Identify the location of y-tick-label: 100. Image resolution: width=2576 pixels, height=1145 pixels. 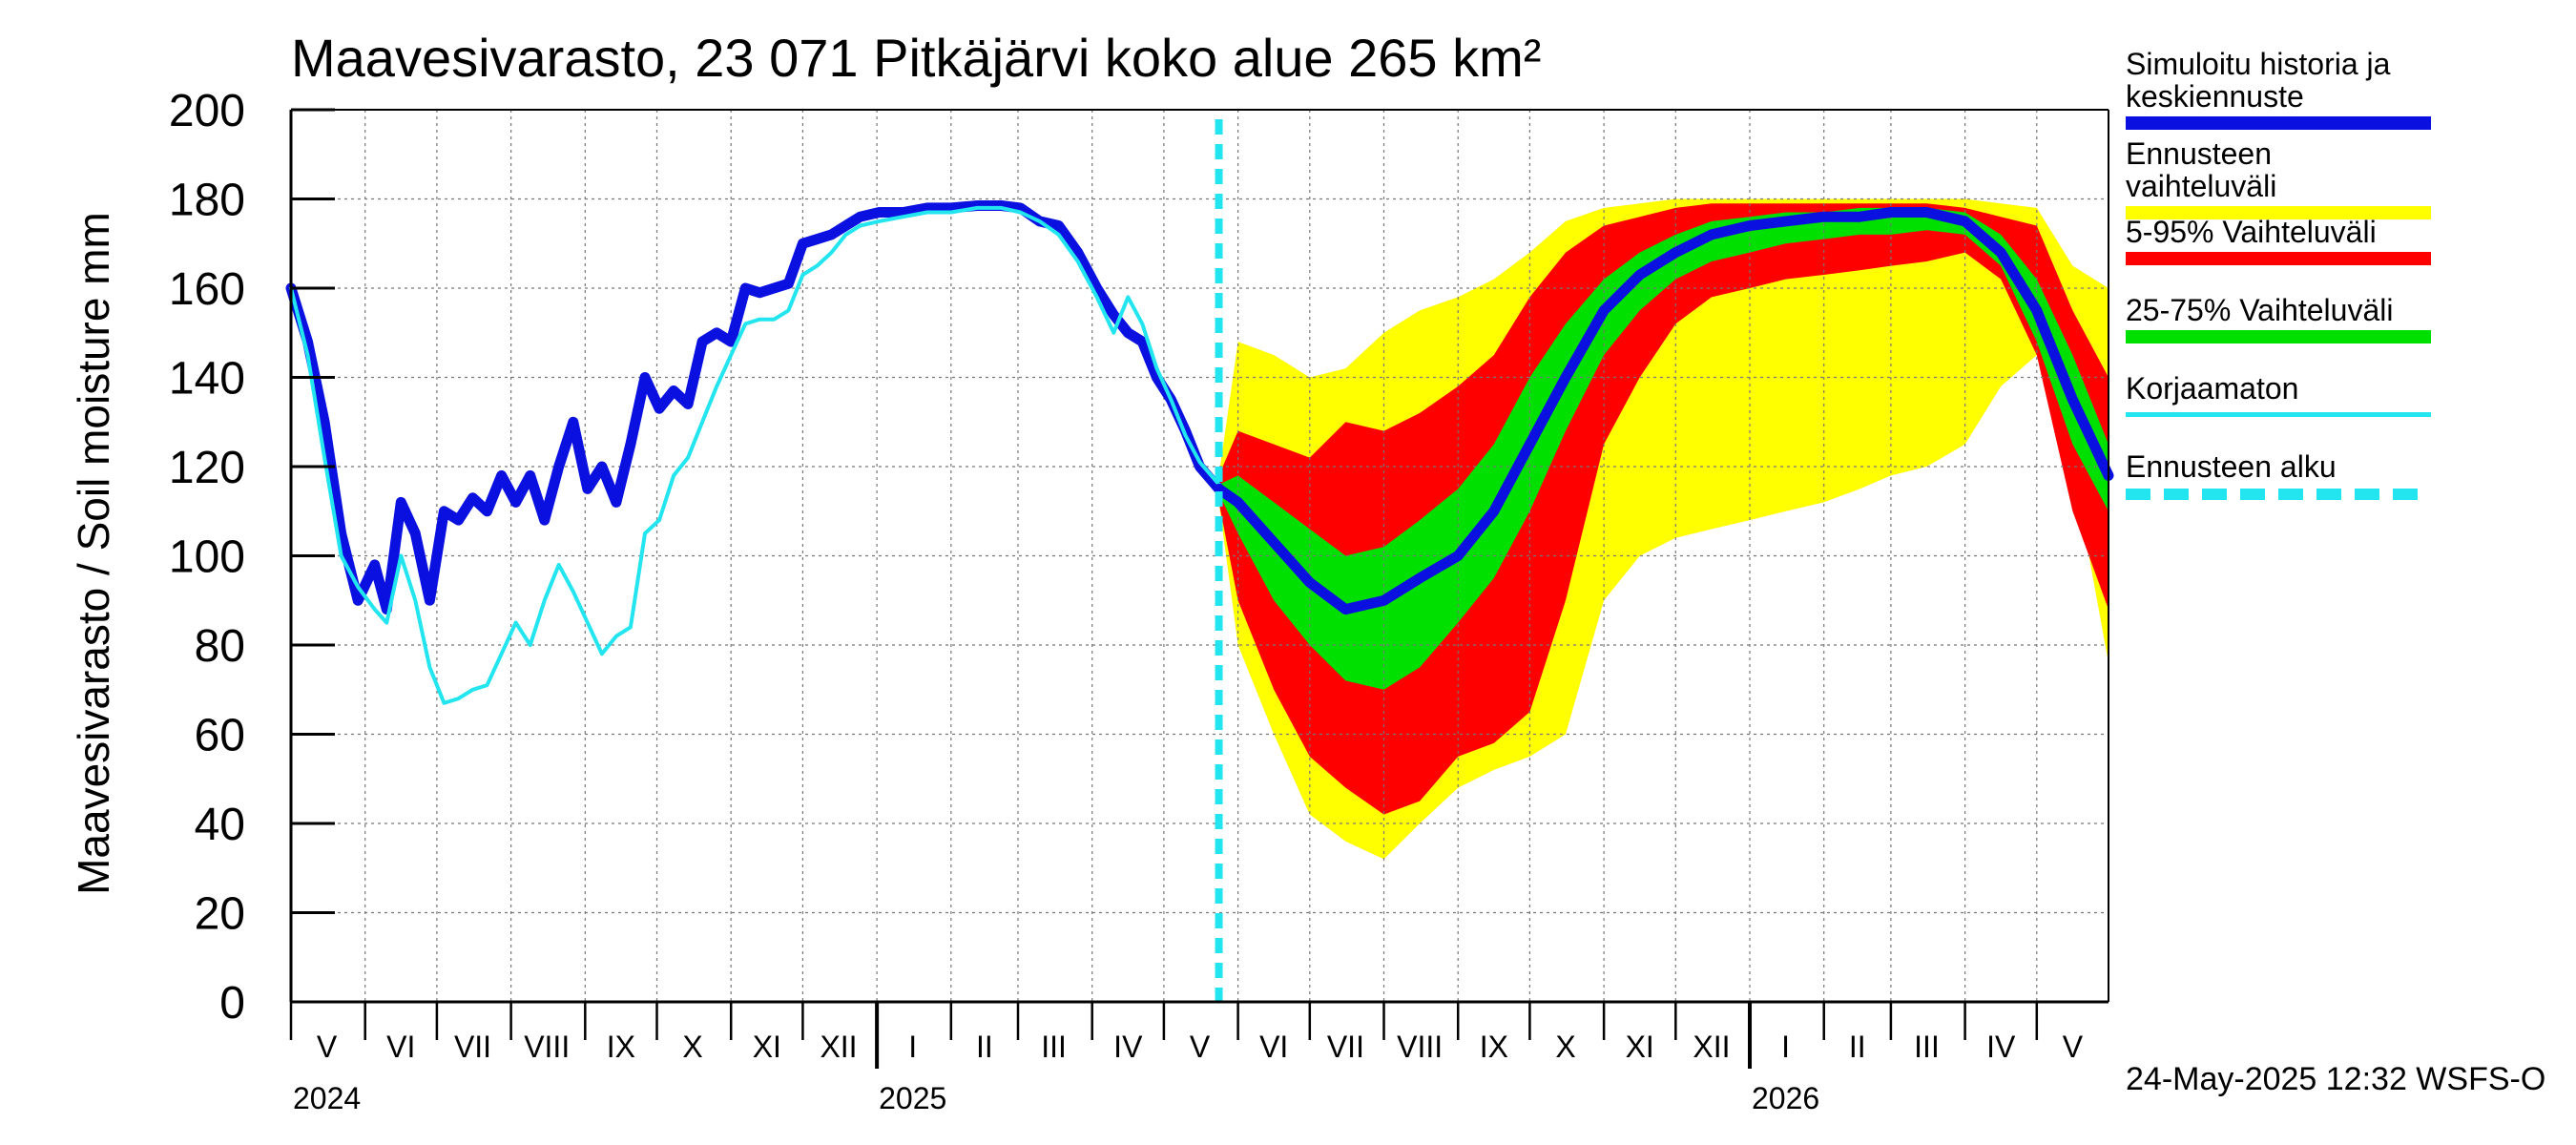
(207, 557).